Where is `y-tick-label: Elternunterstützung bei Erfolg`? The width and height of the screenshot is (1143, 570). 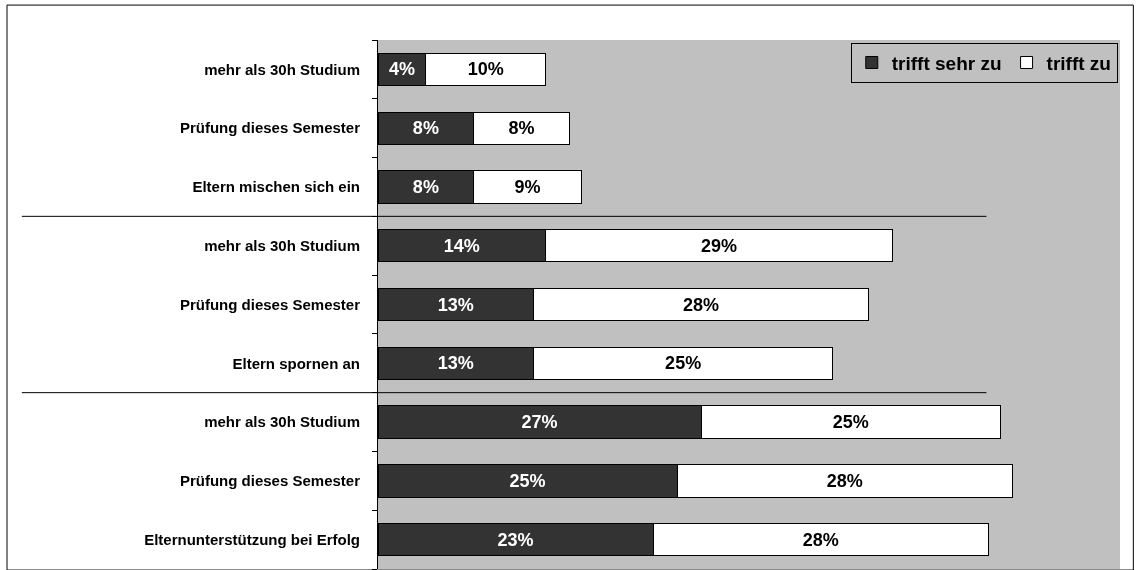
y-tick-label: Elternunterstützung bei Erfolg is located at coordinates (252, 539).